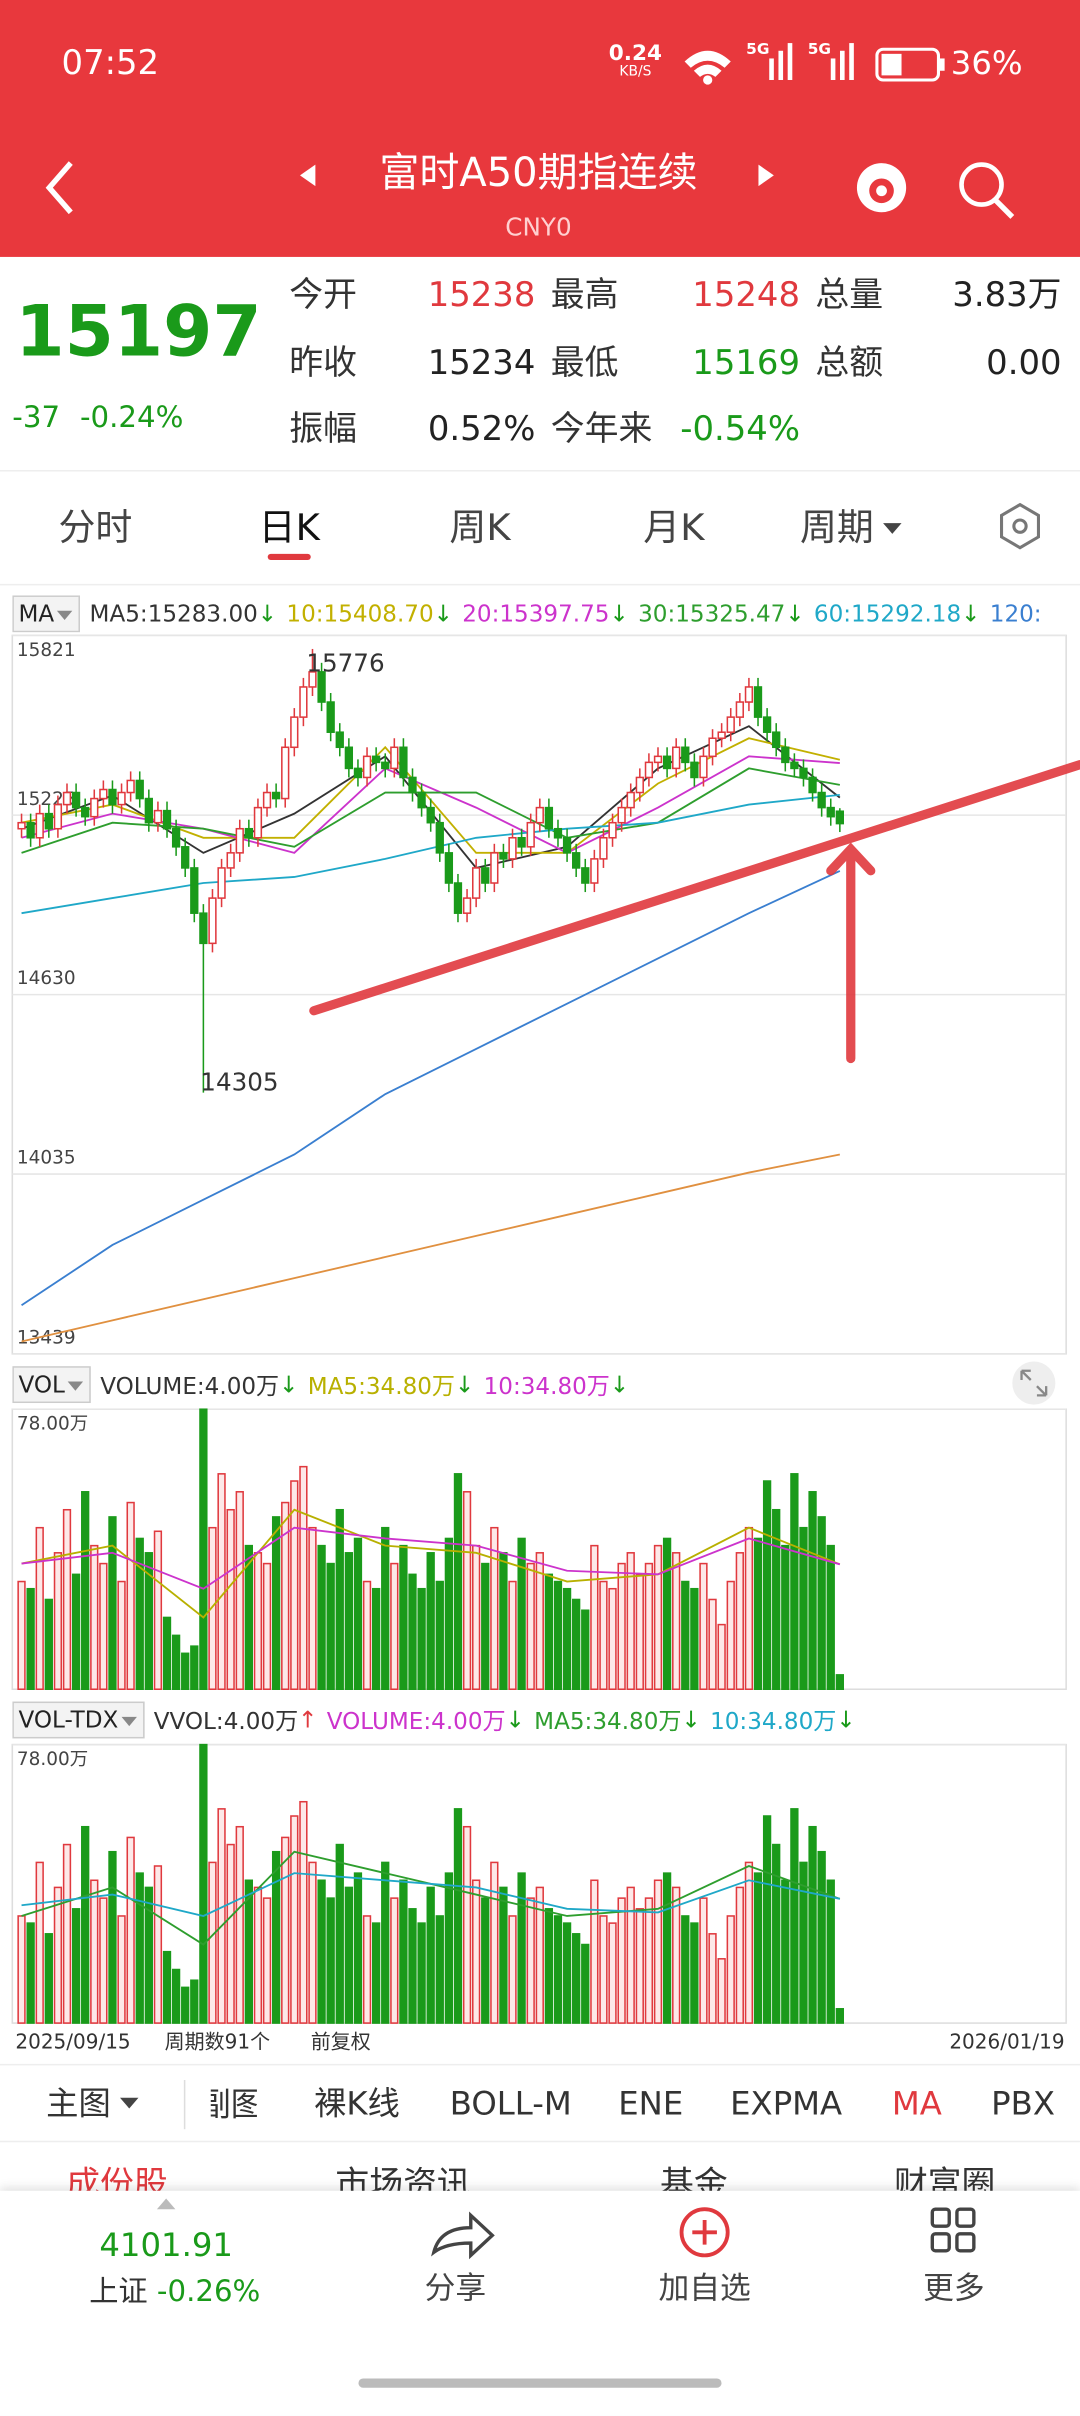 The image size is (1080, 2416). What do you see at coordinates (584, 296) in the screenshot?
I see `field-label: 最高` at bounding box center [584, 296].